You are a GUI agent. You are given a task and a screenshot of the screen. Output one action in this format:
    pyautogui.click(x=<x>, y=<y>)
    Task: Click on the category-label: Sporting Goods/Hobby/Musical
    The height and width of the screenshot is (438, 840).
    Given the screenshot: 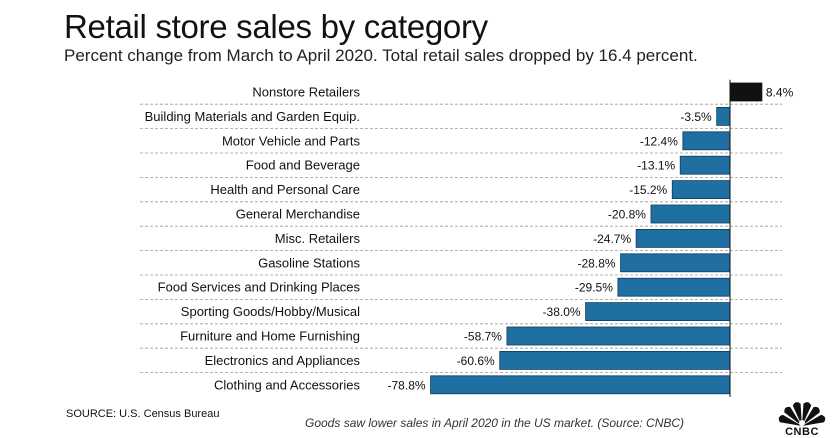 What is the action you would take?
    pyautogui.click(x=270, y=311)
    